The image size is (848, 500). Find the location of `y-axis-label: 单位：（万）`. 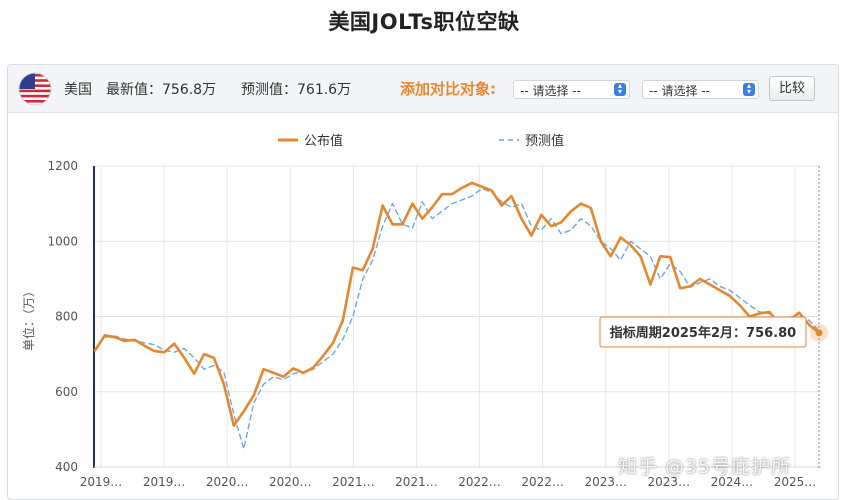

y-axis-label: 单位：（万） is located at coordinates (28, 318).